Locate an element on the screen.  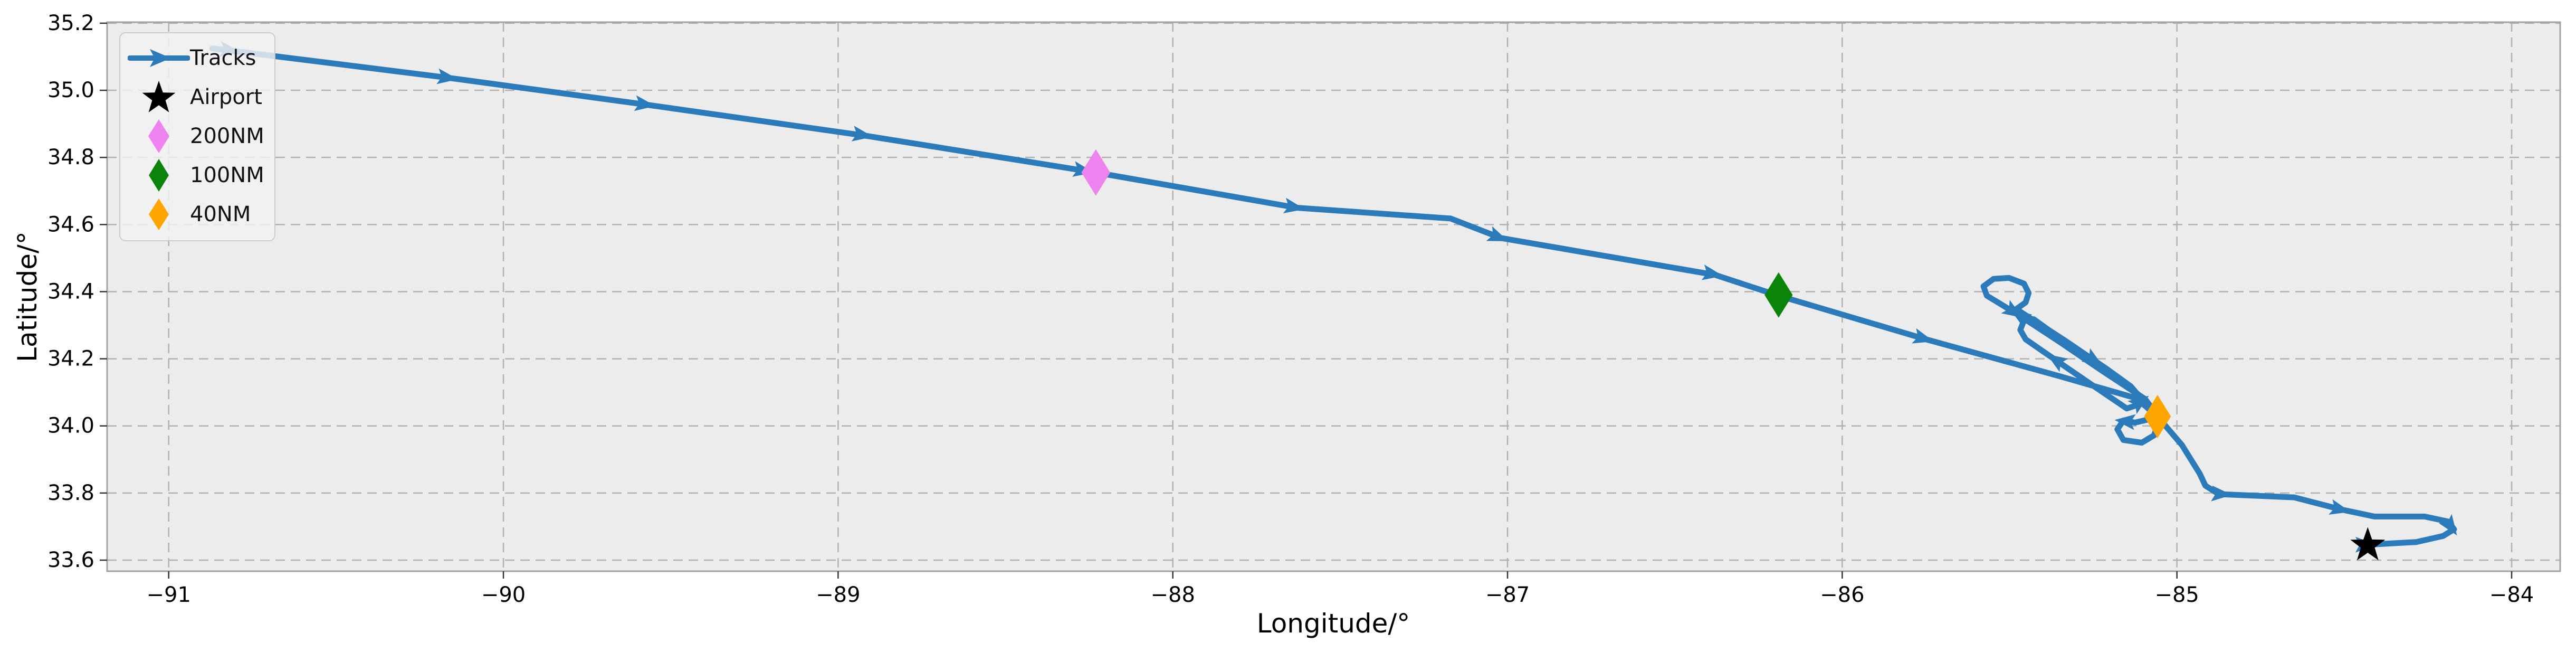
legend-label: 200NM is located at coordinates (227, 136).